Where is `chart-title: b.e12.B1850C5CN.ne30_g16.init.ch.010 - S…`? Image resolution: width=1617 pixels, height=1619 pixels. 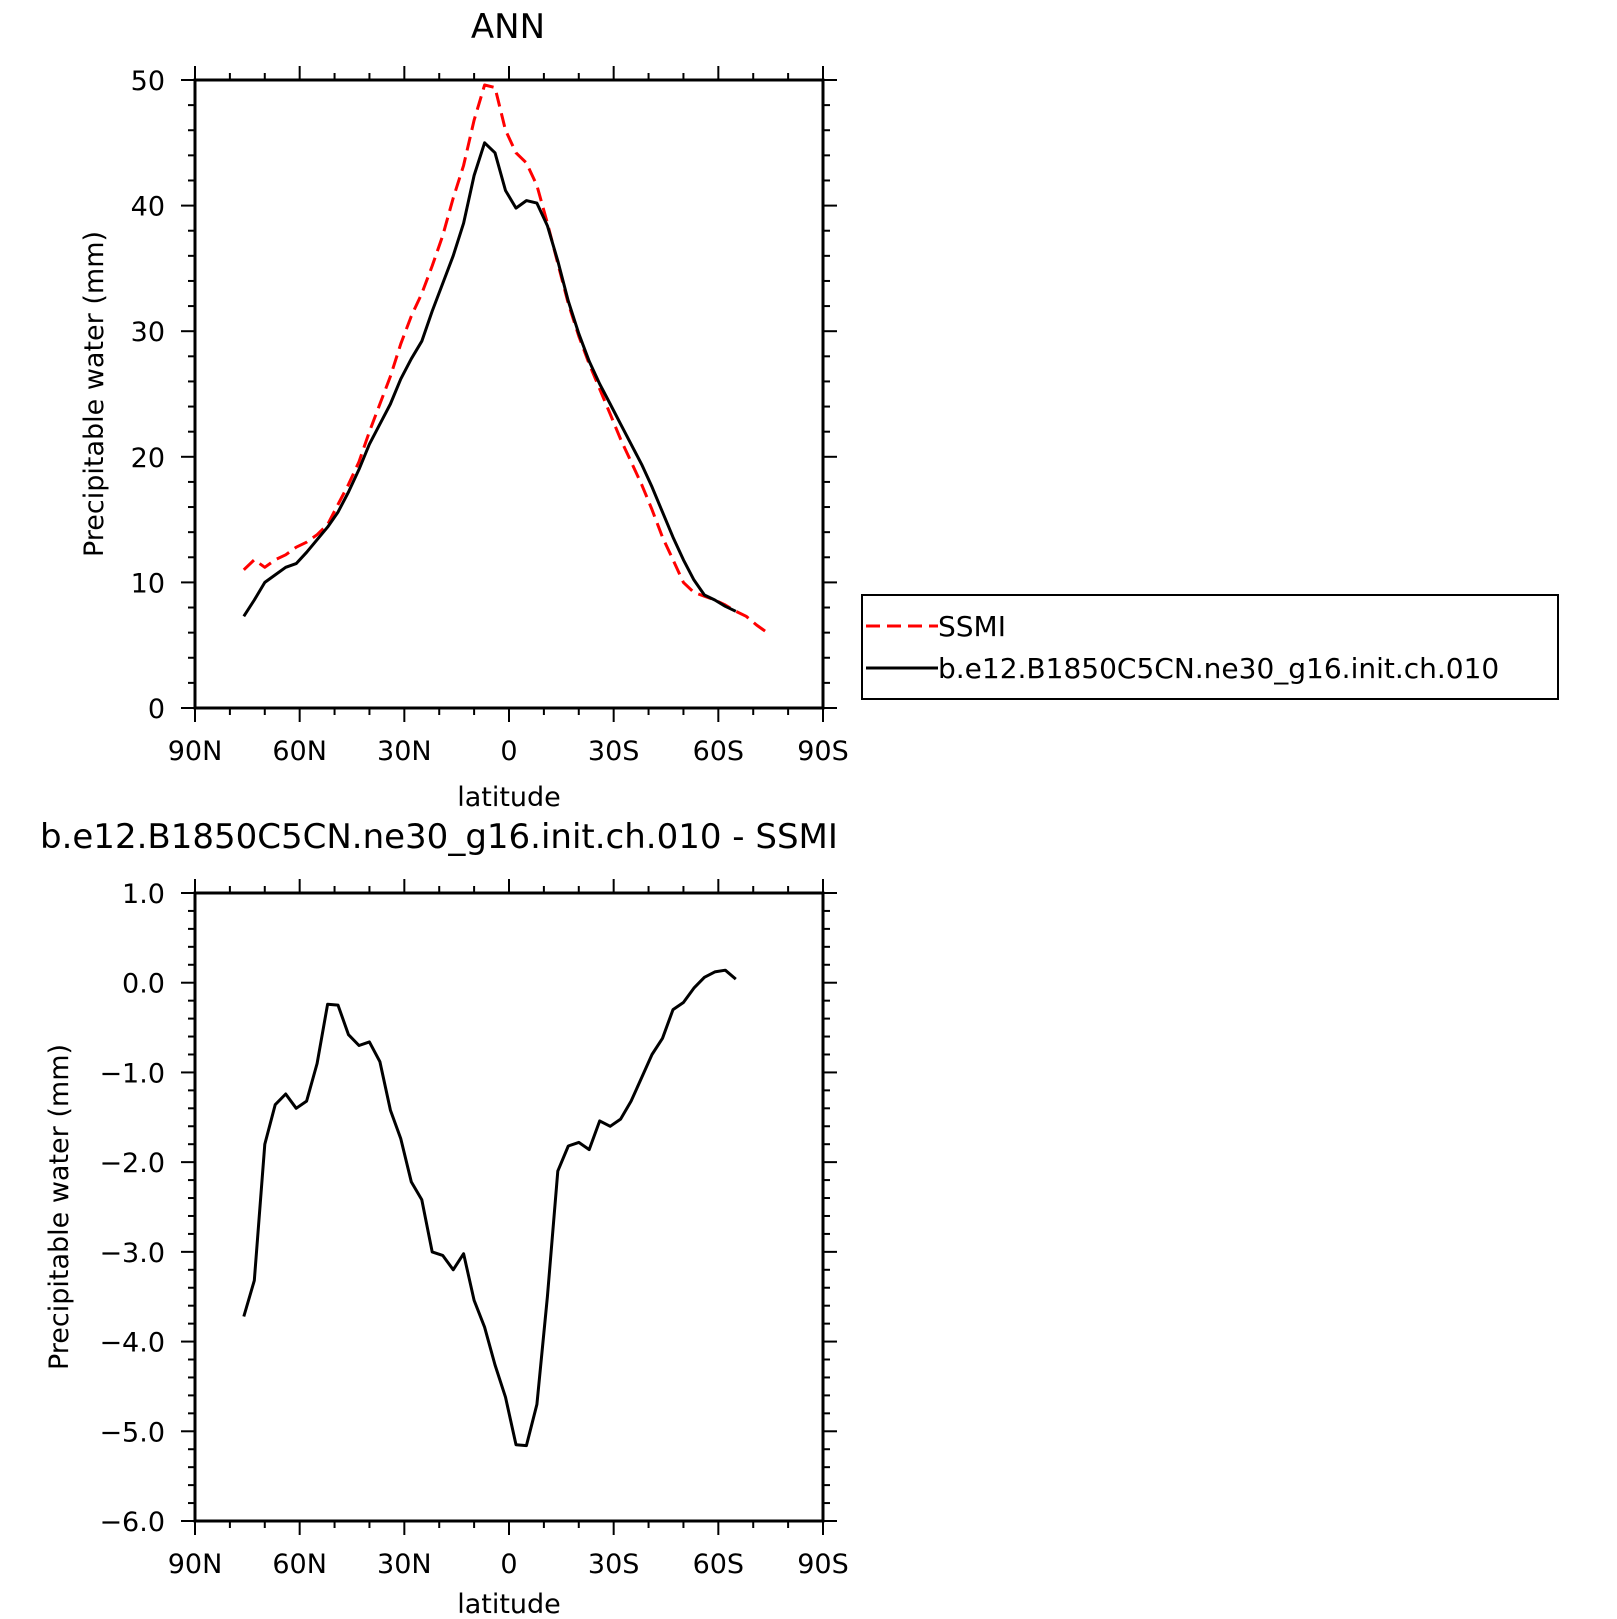 chart-title: b.e12.B1850C5CN.ne30_g16.init.ch.010 - S… is located at coordinates (439, 837).